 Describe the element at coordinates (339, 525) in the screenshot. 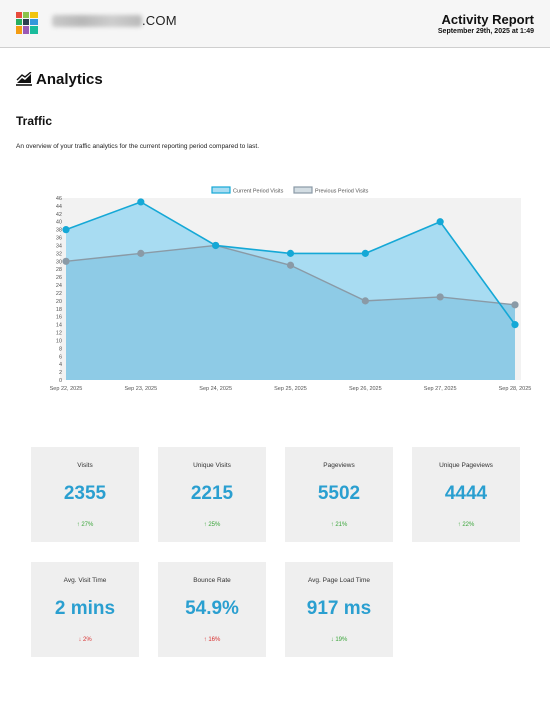

I see `metric-change: ↑ 21%` at that location.